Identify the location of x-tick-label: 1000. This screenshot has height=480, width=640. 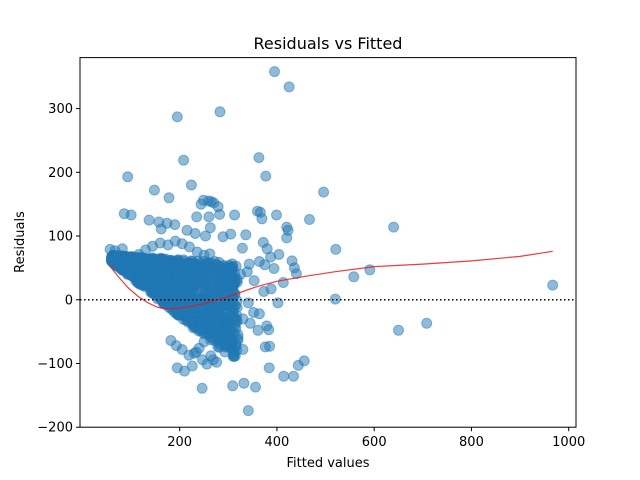
(568, 442).